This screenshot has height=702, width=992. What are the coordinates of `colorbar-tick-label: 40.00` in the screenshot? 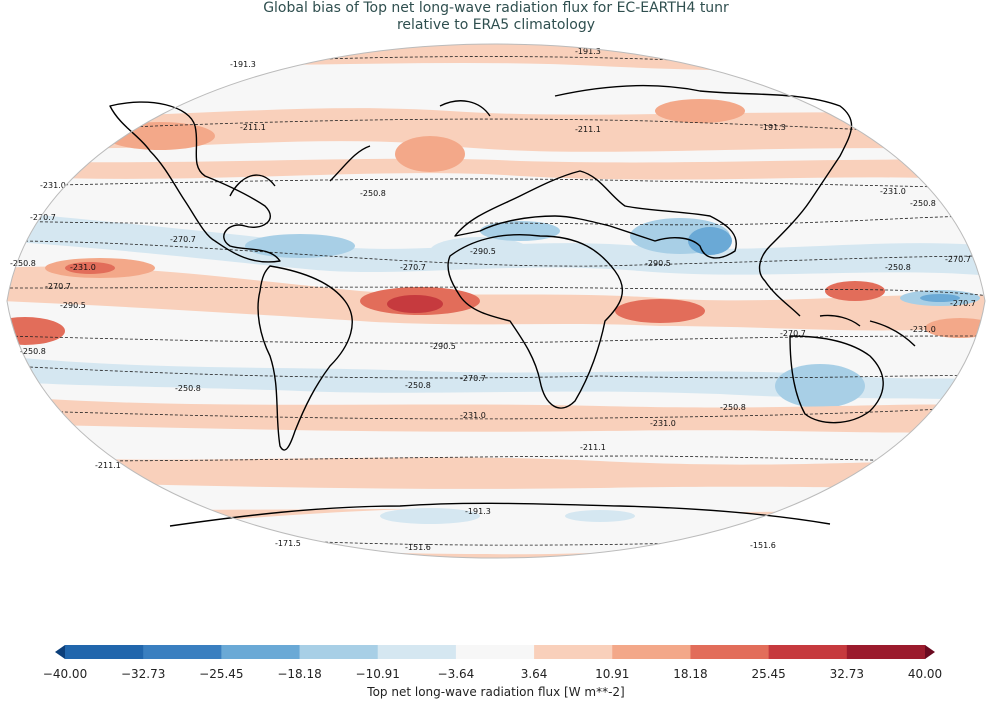 It's located at (925, 674).